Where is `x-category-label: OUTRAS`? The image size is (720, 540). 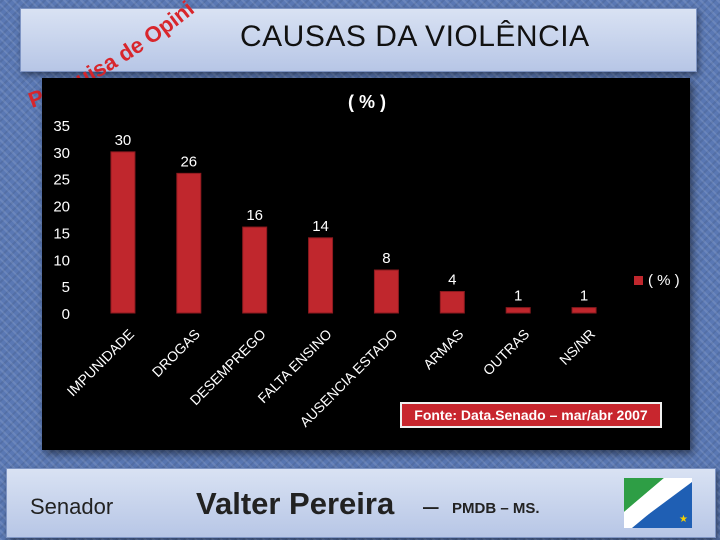 x-category-label: OUTRAS is located at coordinates (506, 352).